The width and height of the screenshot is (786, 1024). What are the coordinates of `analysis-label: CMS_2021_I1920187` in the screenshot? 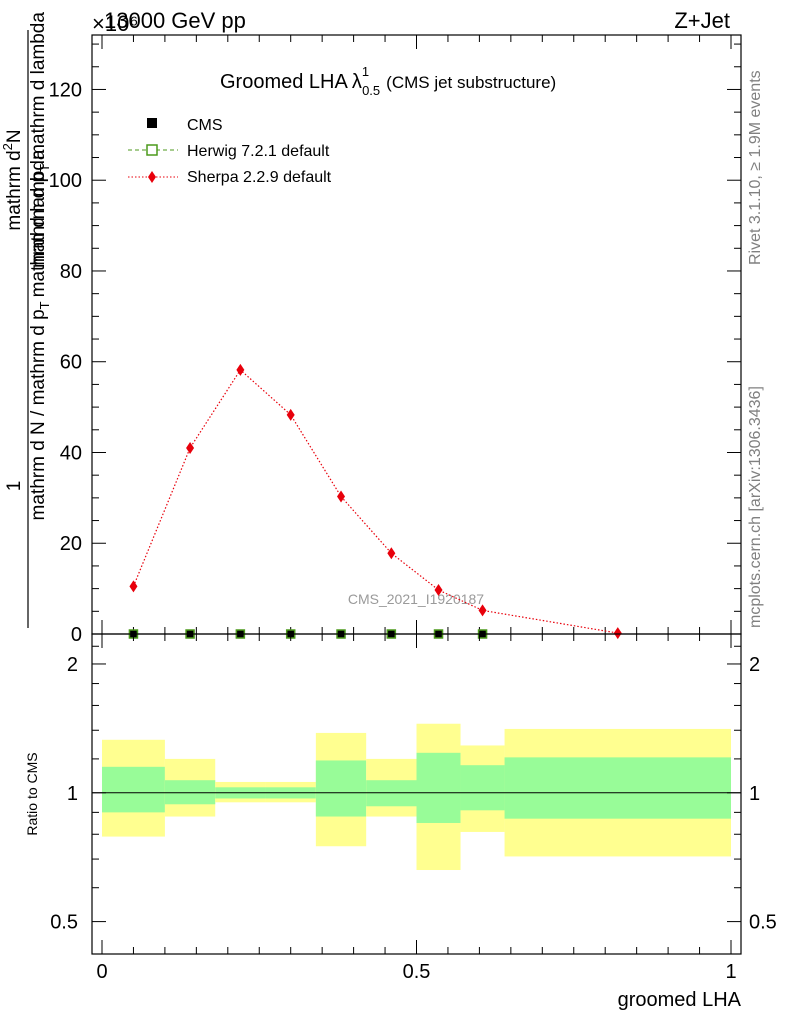 It's located at (416, 599).